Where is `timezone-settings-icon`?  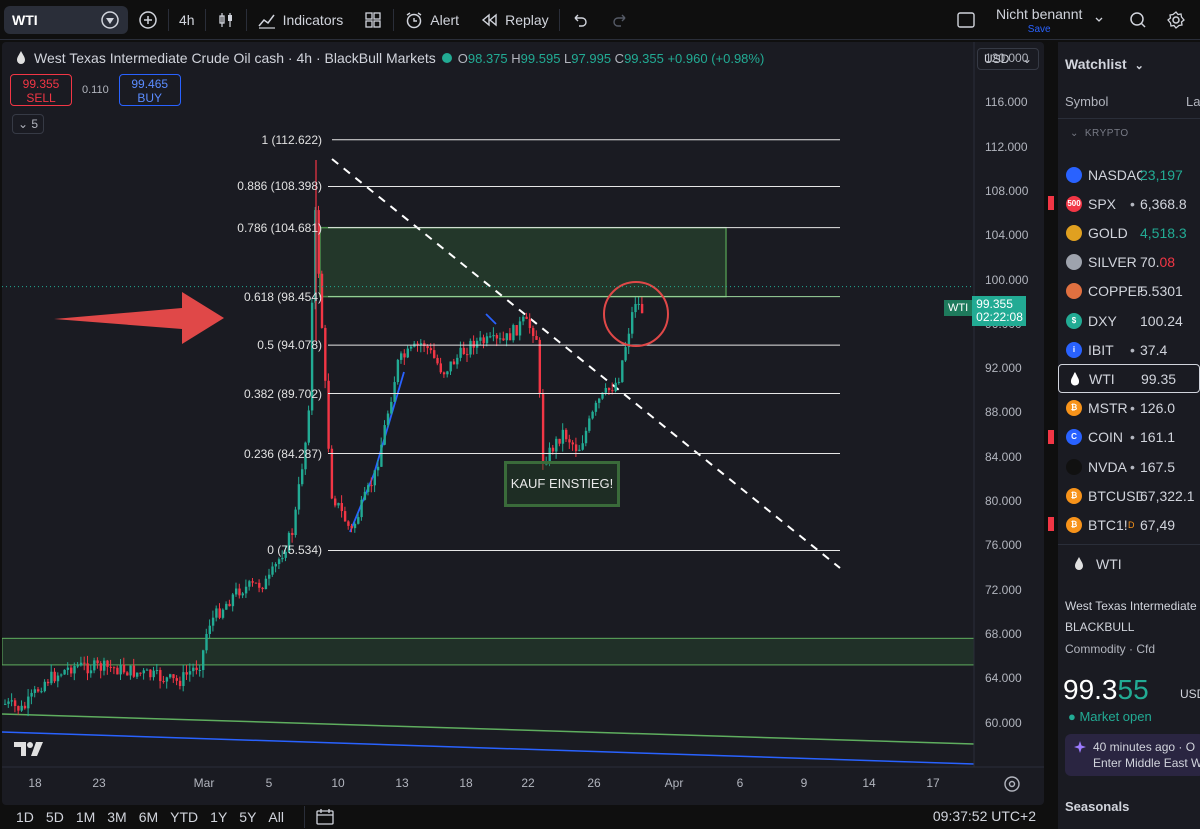 timezone-settings-icon is located at coordinates (1012, 784).